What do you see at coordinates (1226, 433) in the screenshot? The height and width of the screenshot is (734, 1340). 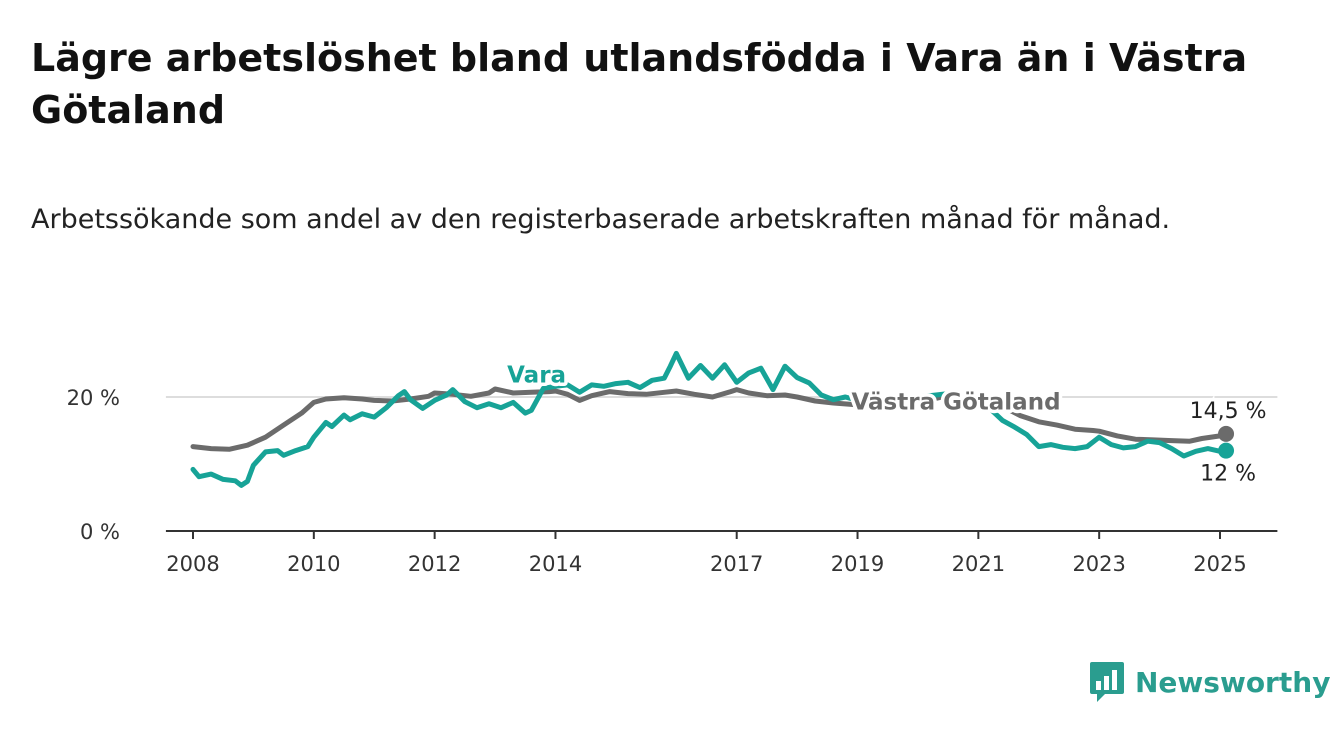 I see `end-point-vastra_gotaland` at bounding box center [1226, 433].